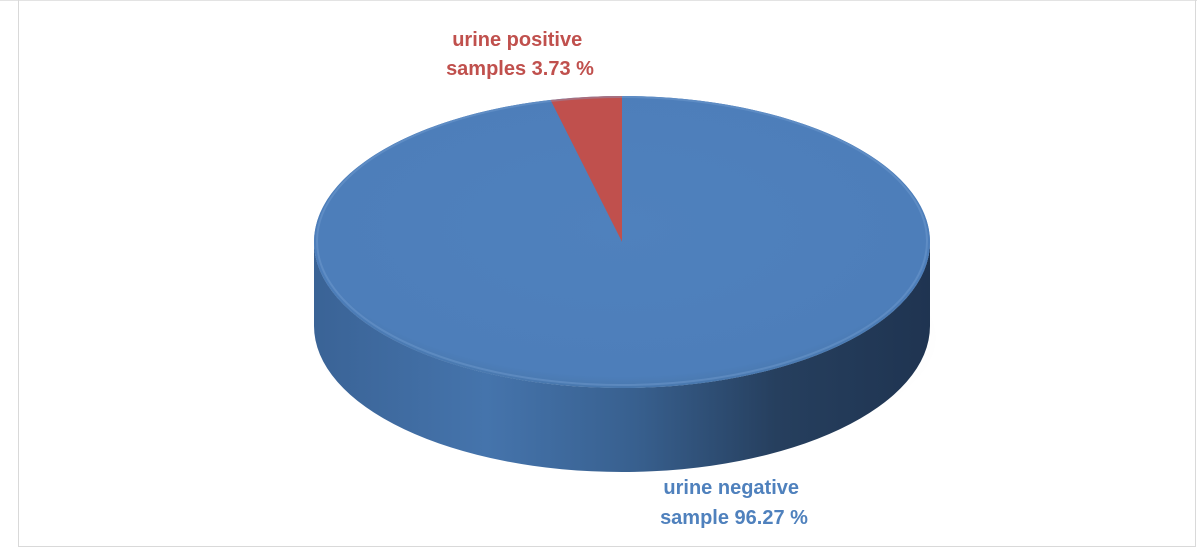 Image resolution: width=1197 pixels, height=547 pixels. Describe the element at coordinates (520, 69) in the screenshot. I see `data-label-urine-positive-line2: samples 3.73 %` at that location.